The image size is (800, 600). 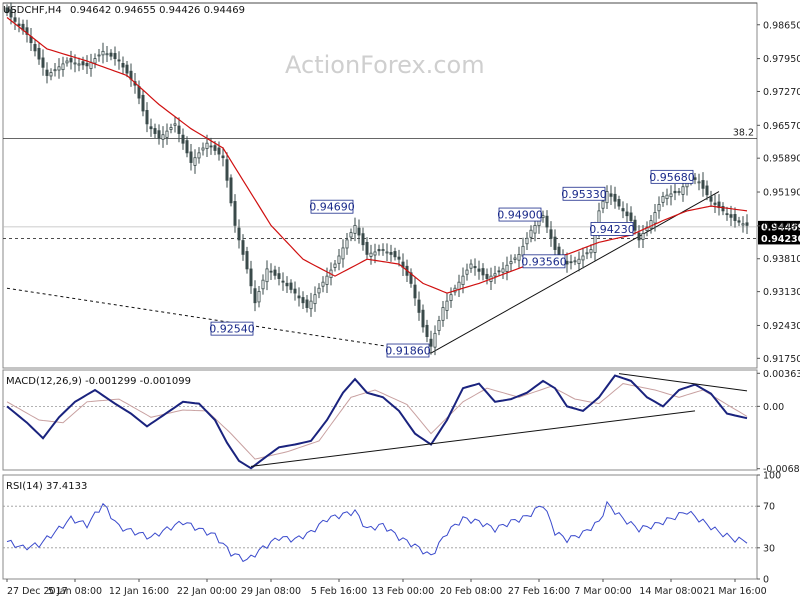 I want to click on macd-line, so click(x=377, y=422).